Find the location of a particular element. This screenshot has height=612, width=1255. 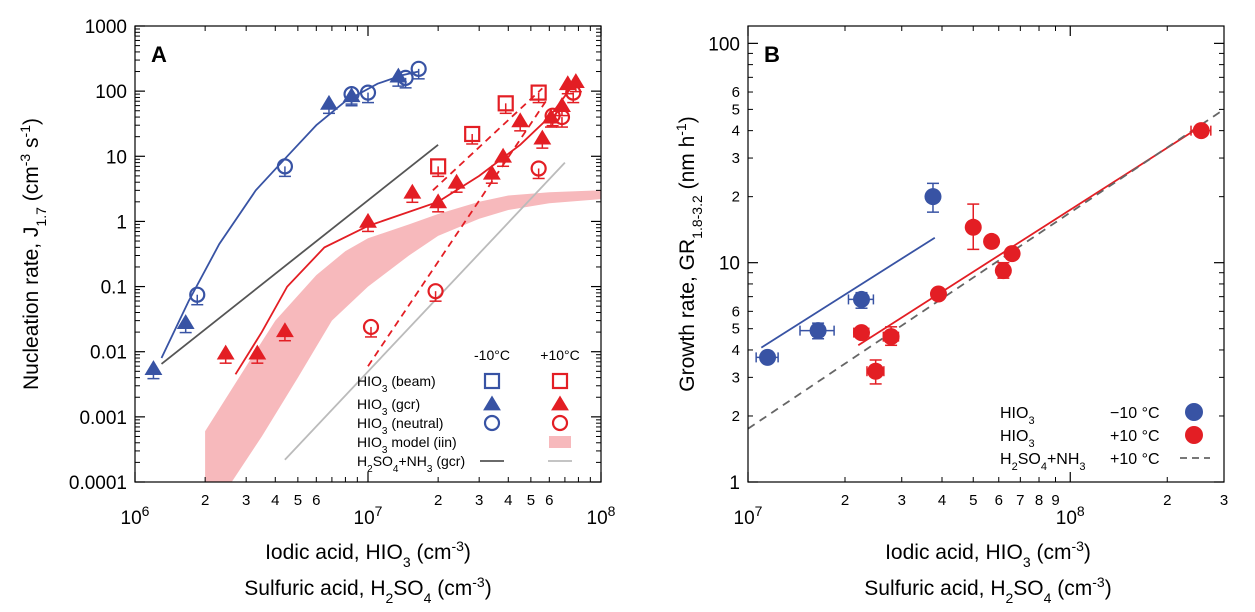

legend-marker-warm is located at coordinates (560, 403).